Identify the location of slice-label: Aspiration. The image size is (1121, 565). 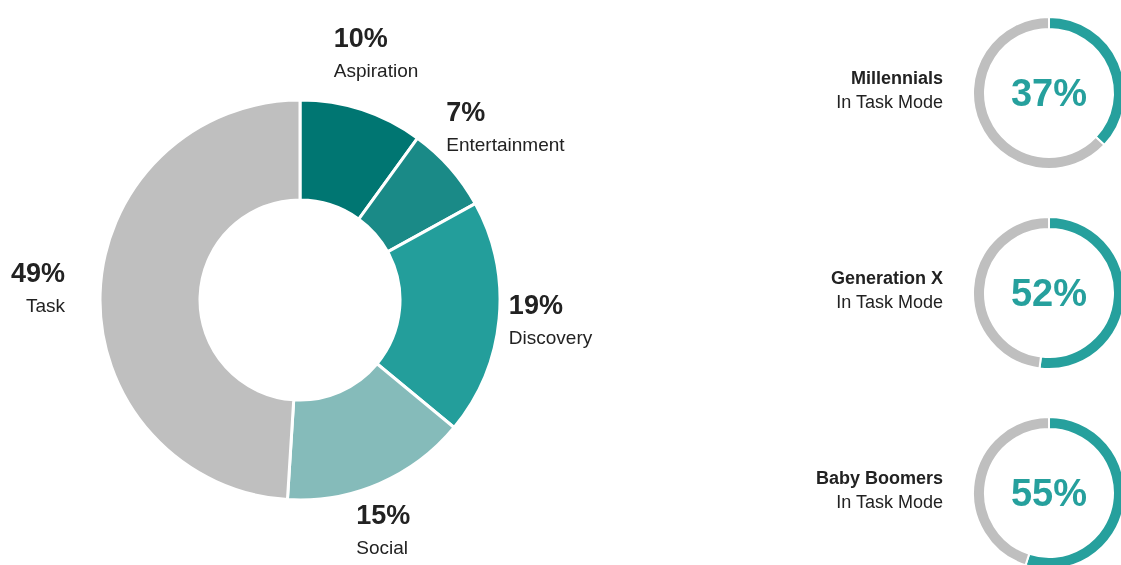
(376, 71).